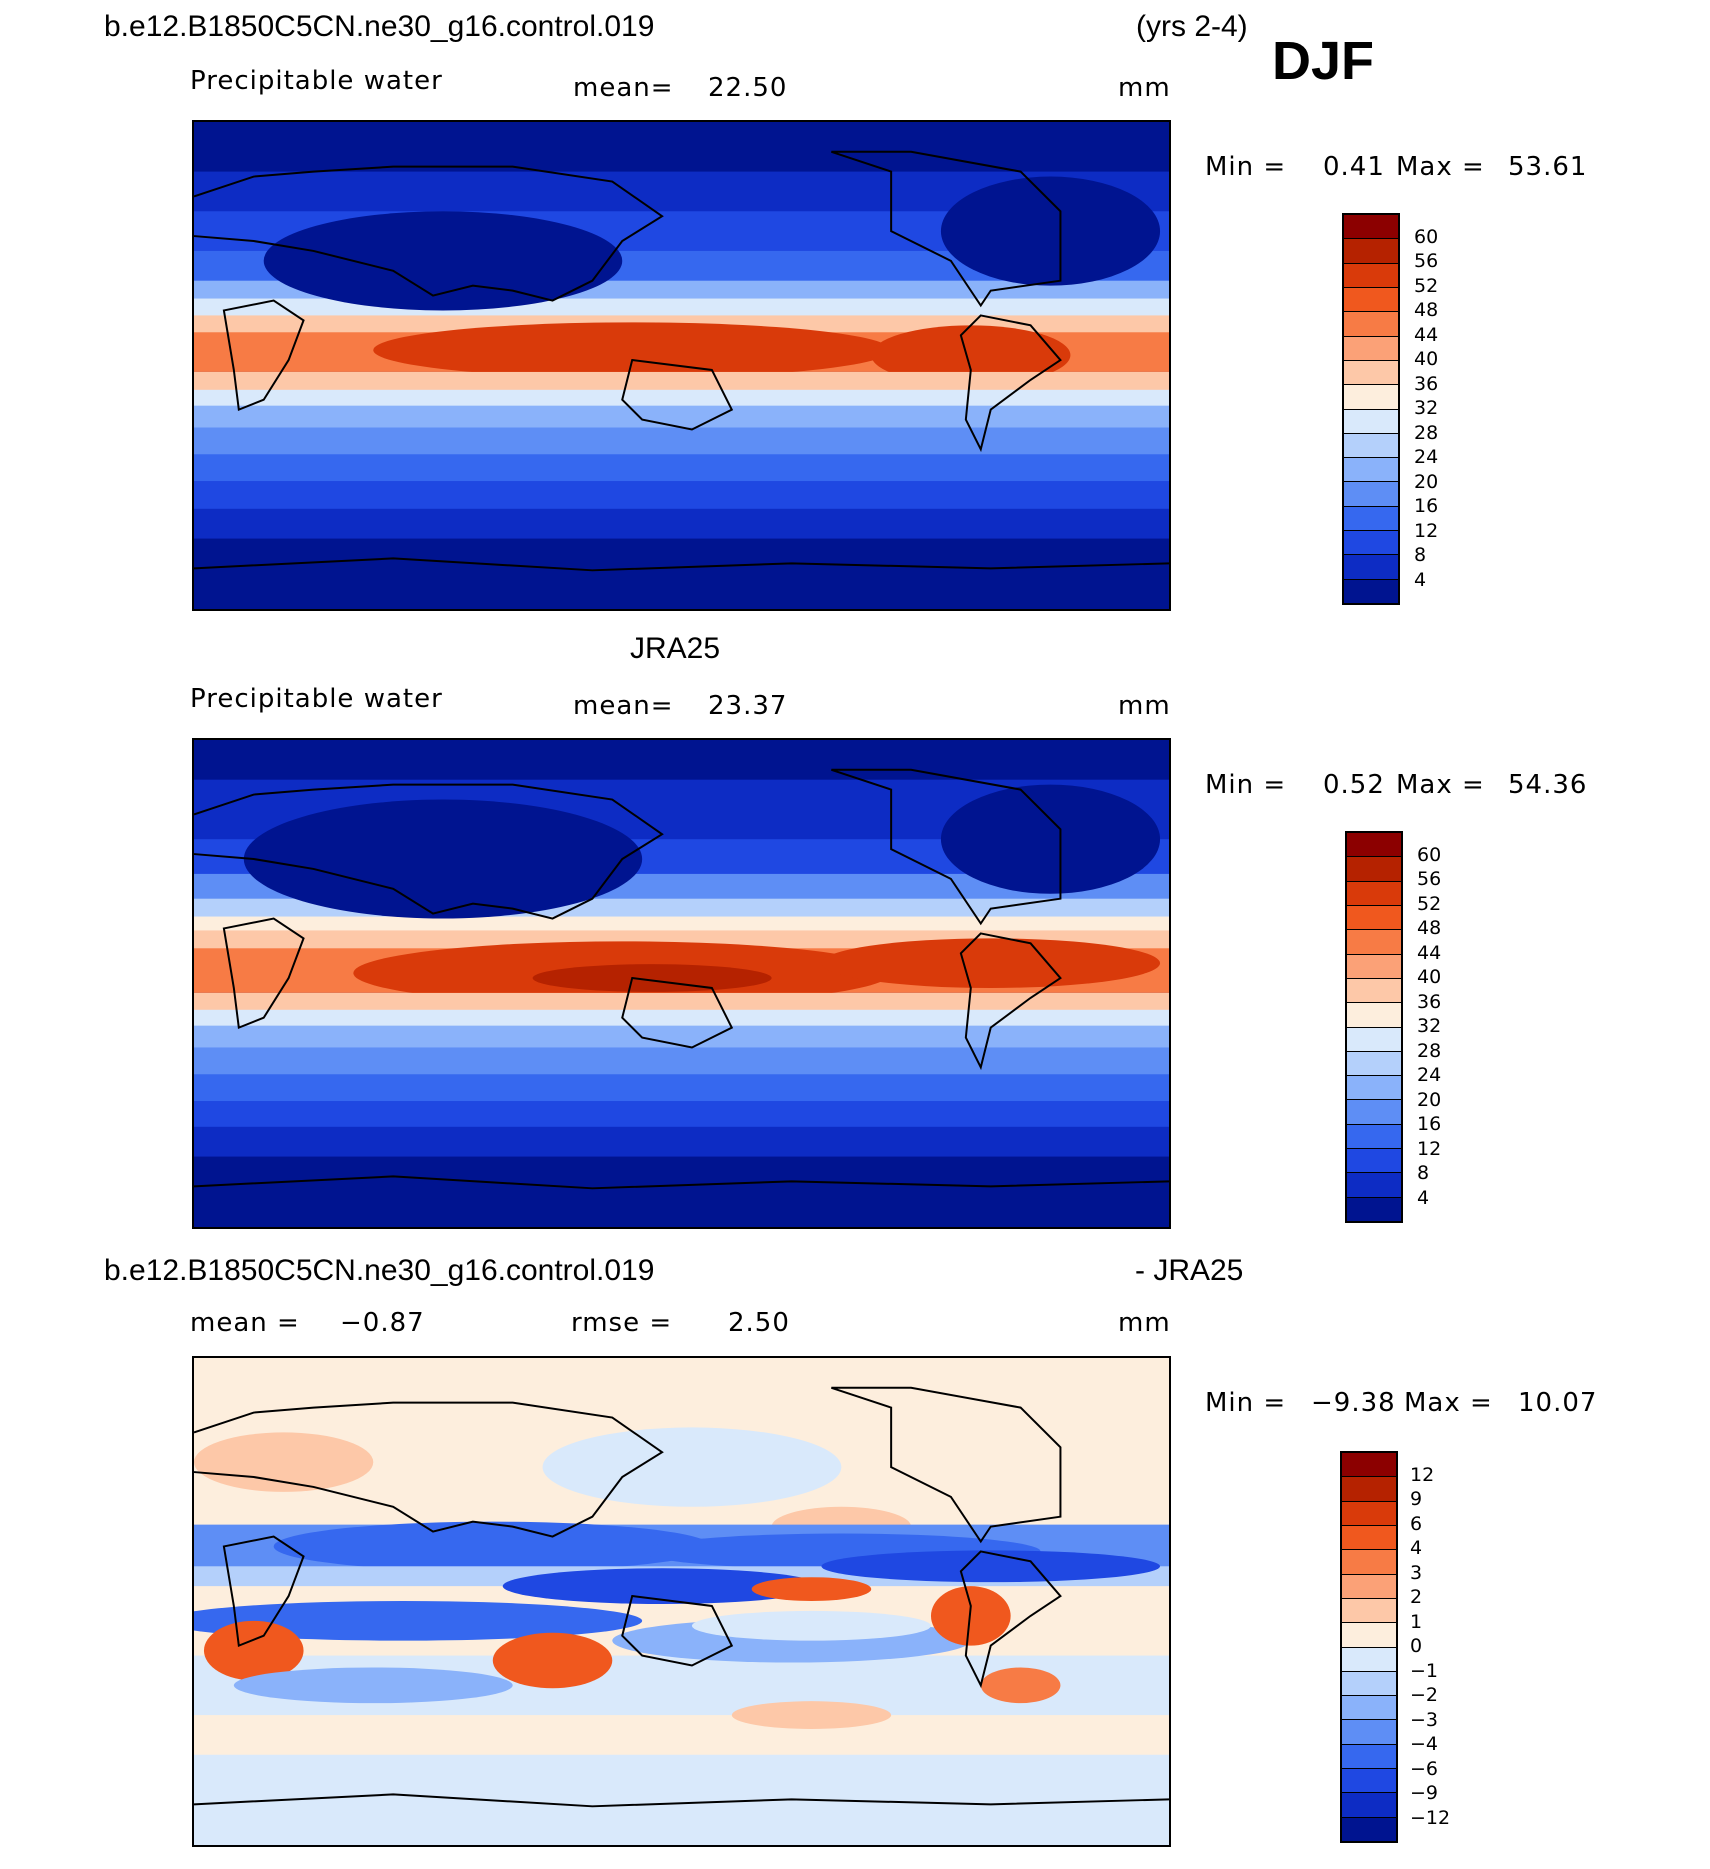 Image resolution: width=1710 pixels, height=1869 pixels. What do you see at coordinates (1426, 285) in the screenshot?
I see `colorbar-tick-label: 52` at bounding box center [1426, 285].